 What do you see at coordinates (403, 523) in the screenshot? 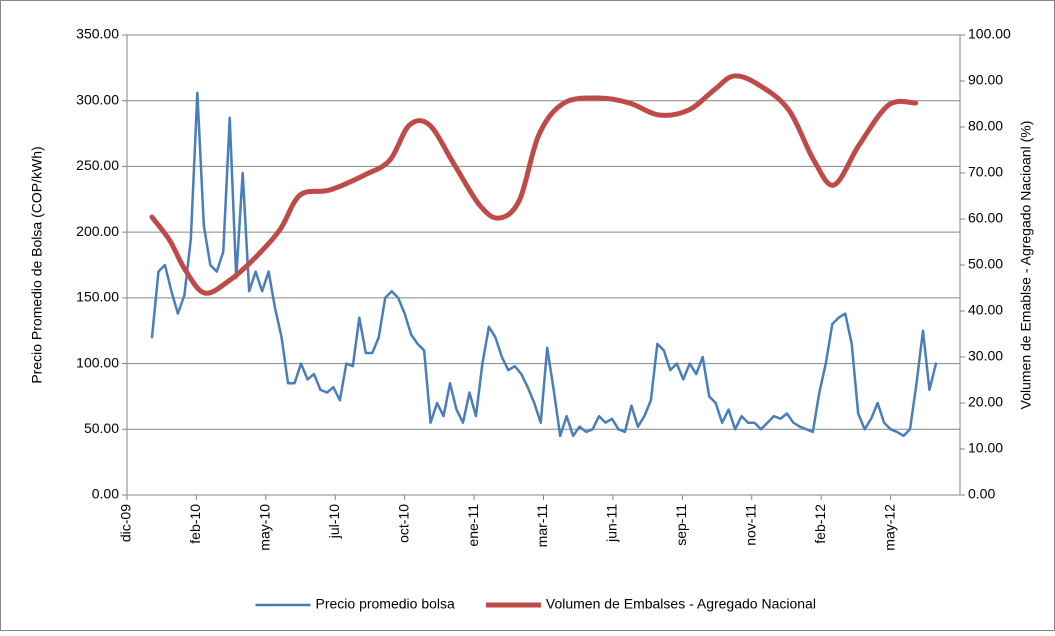
I see `x-tick-label: oct-10` at bounding box center [403, 523].